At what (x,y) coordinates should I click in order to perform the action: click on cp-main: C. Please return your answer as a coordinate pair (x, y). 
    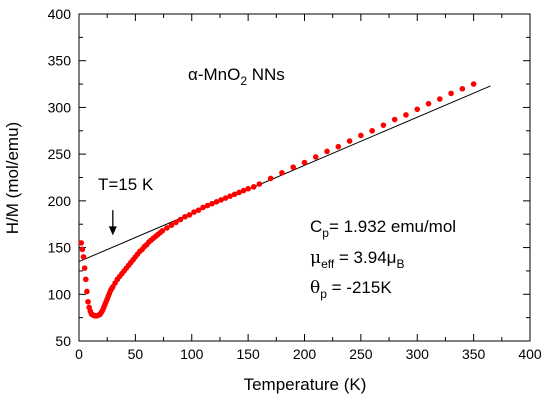
    Looking at the image, I should click on (316, 226).